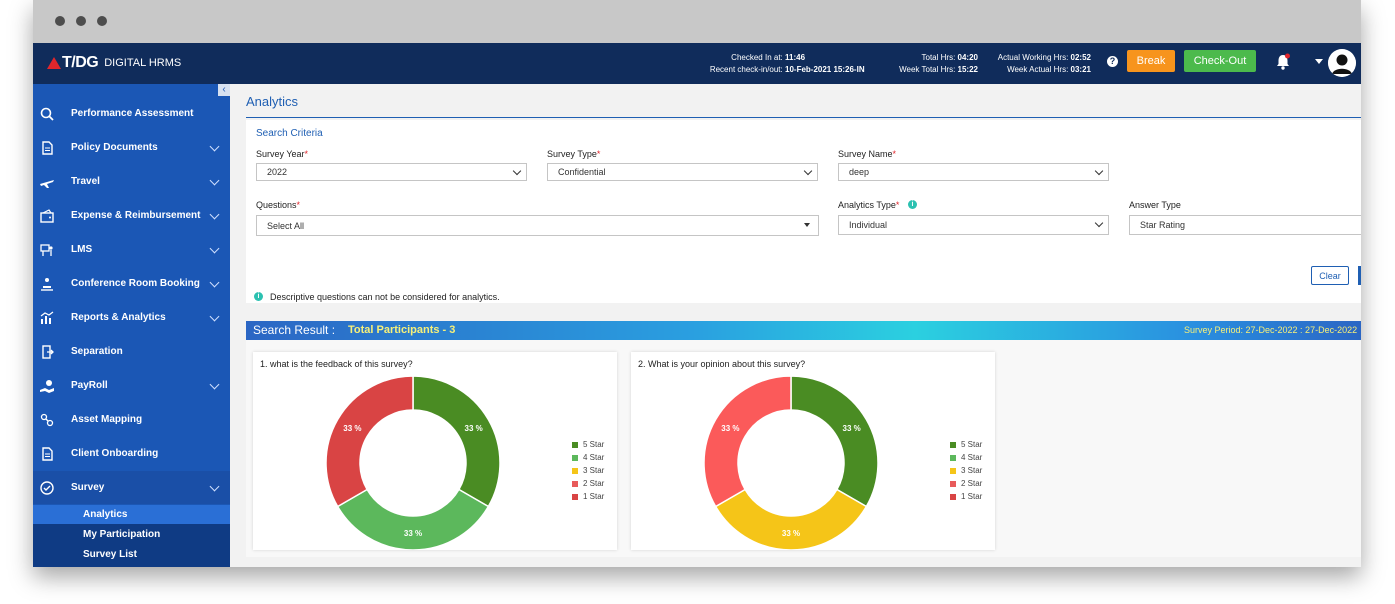  Describe the element at coordinates (131, 113) in the screenshot. I see `sidebar-item-performance-assessment: Performance Assessment` at that location.